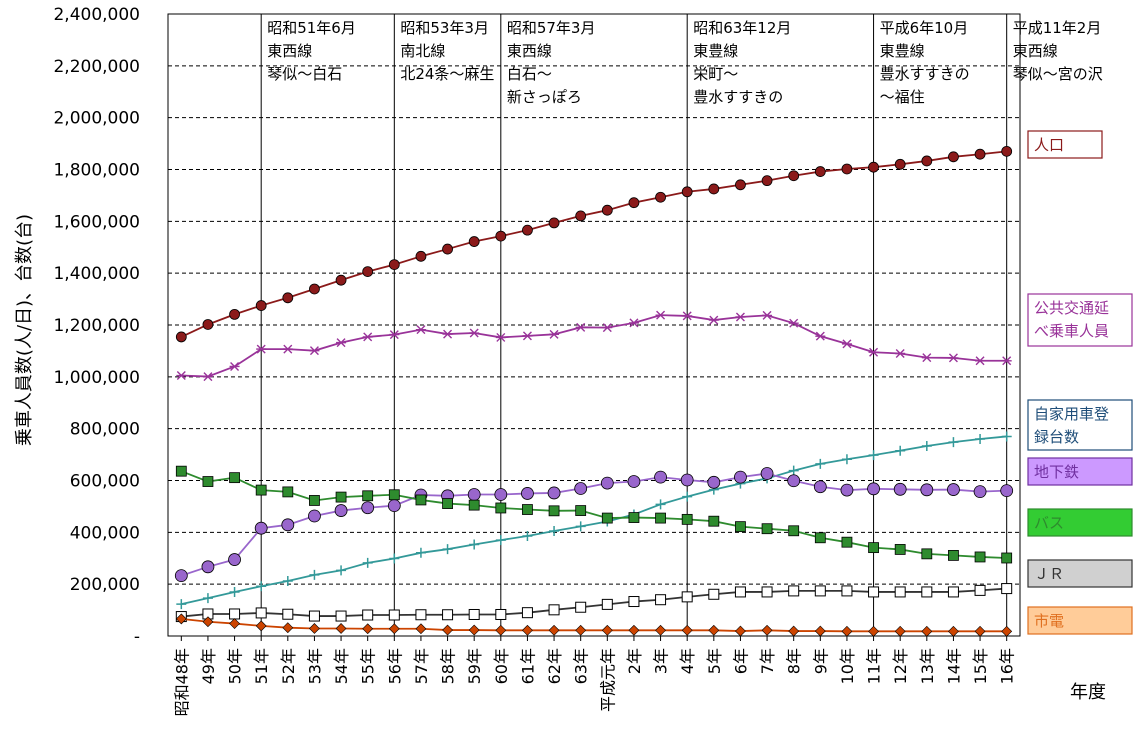  I want to click on annotation-text: ～福住, so click(902, 97).